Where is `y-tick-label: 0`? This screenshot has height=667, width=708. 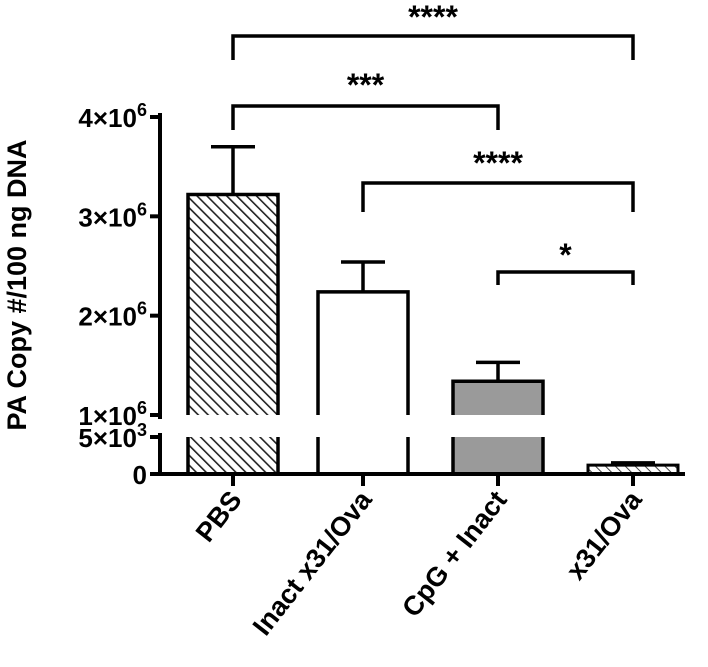
y-tick-label: 0 is located at coordinates (140, 475).